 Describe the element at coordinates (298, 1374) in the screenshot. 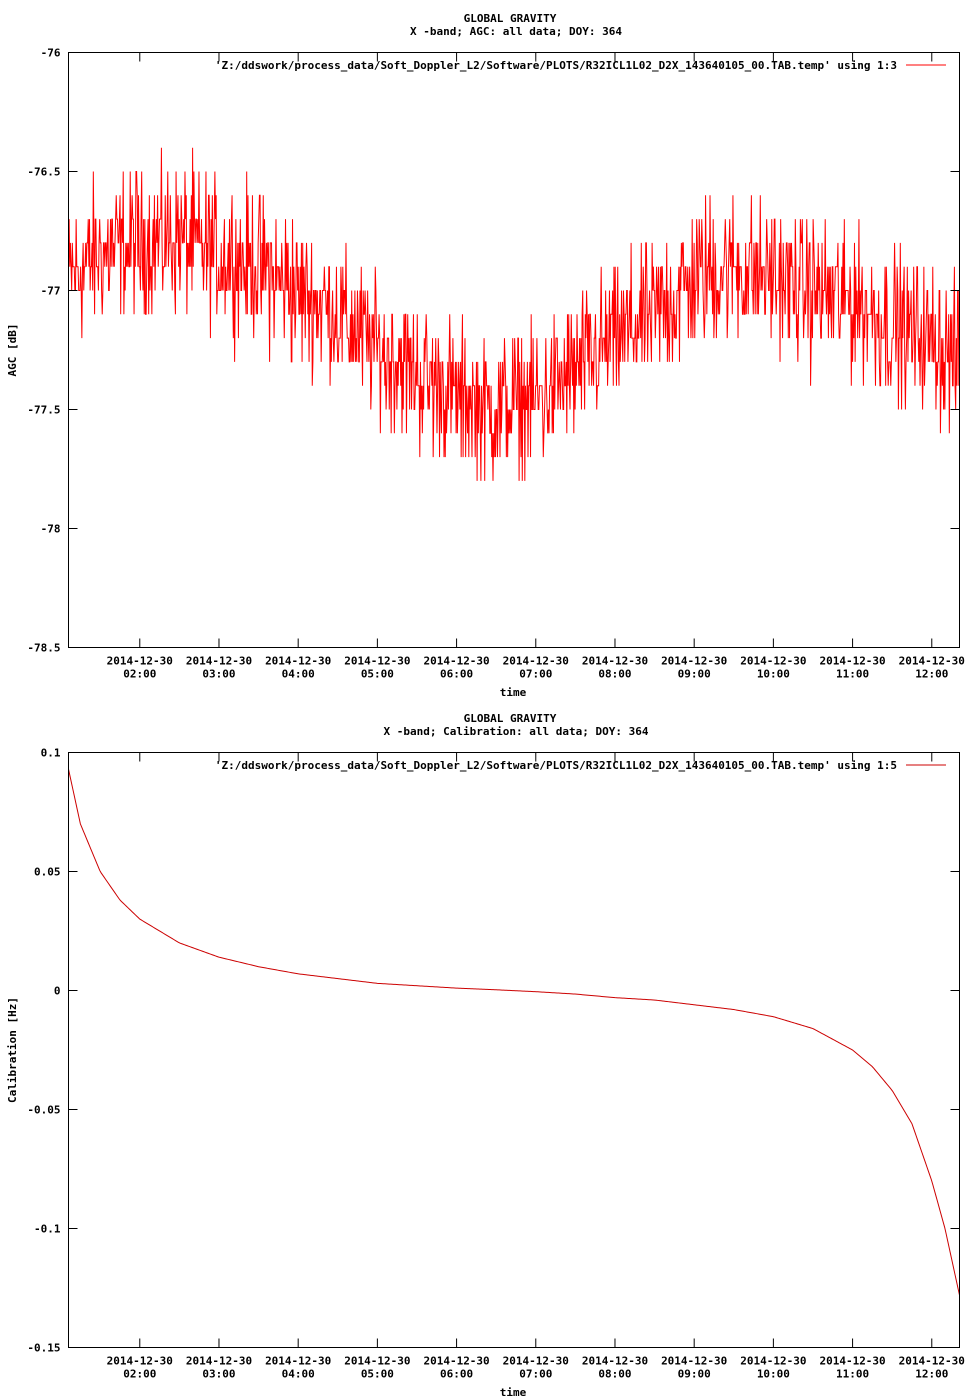

I see `calibration-x-tick-time: 04:00` at that location.